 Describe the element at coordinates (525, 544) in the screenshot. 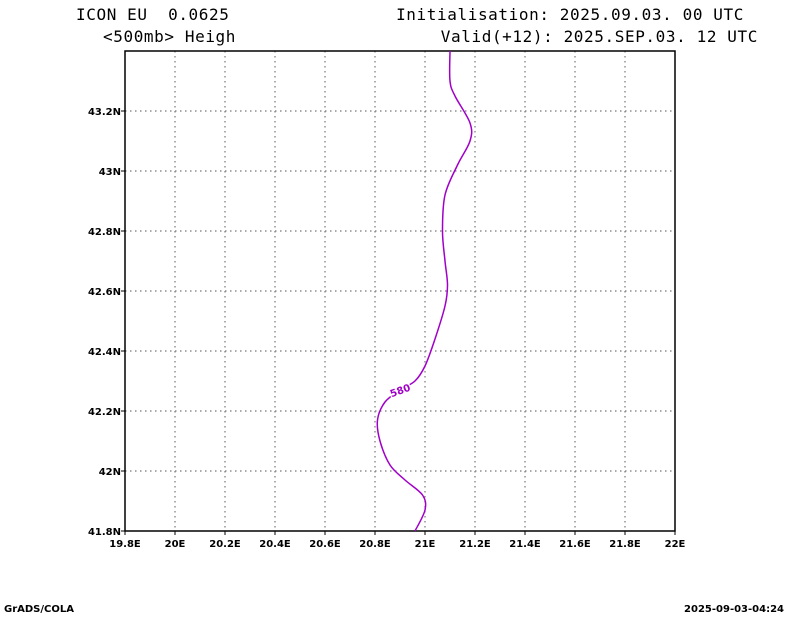

I see `x-tick-label: 21.4E` at that location.